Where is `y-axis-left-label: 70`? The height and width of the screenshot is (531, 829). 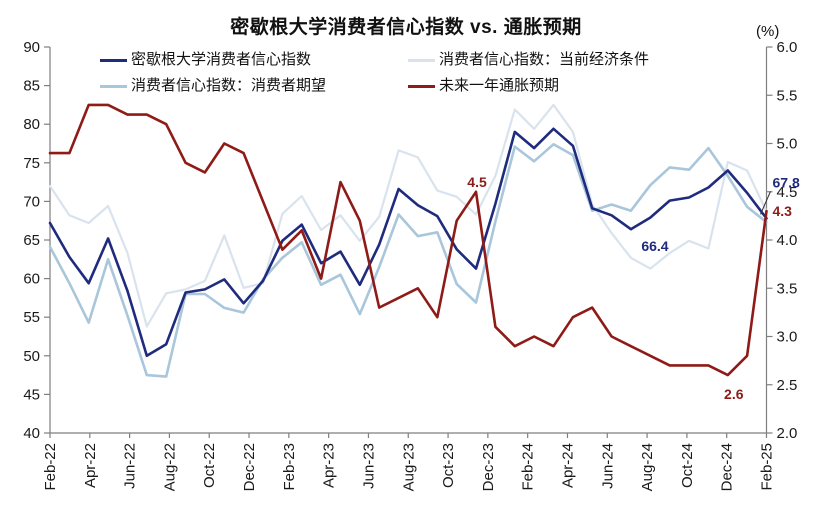
y-axis-left-label: 70 is located at coordinates (31, 201).